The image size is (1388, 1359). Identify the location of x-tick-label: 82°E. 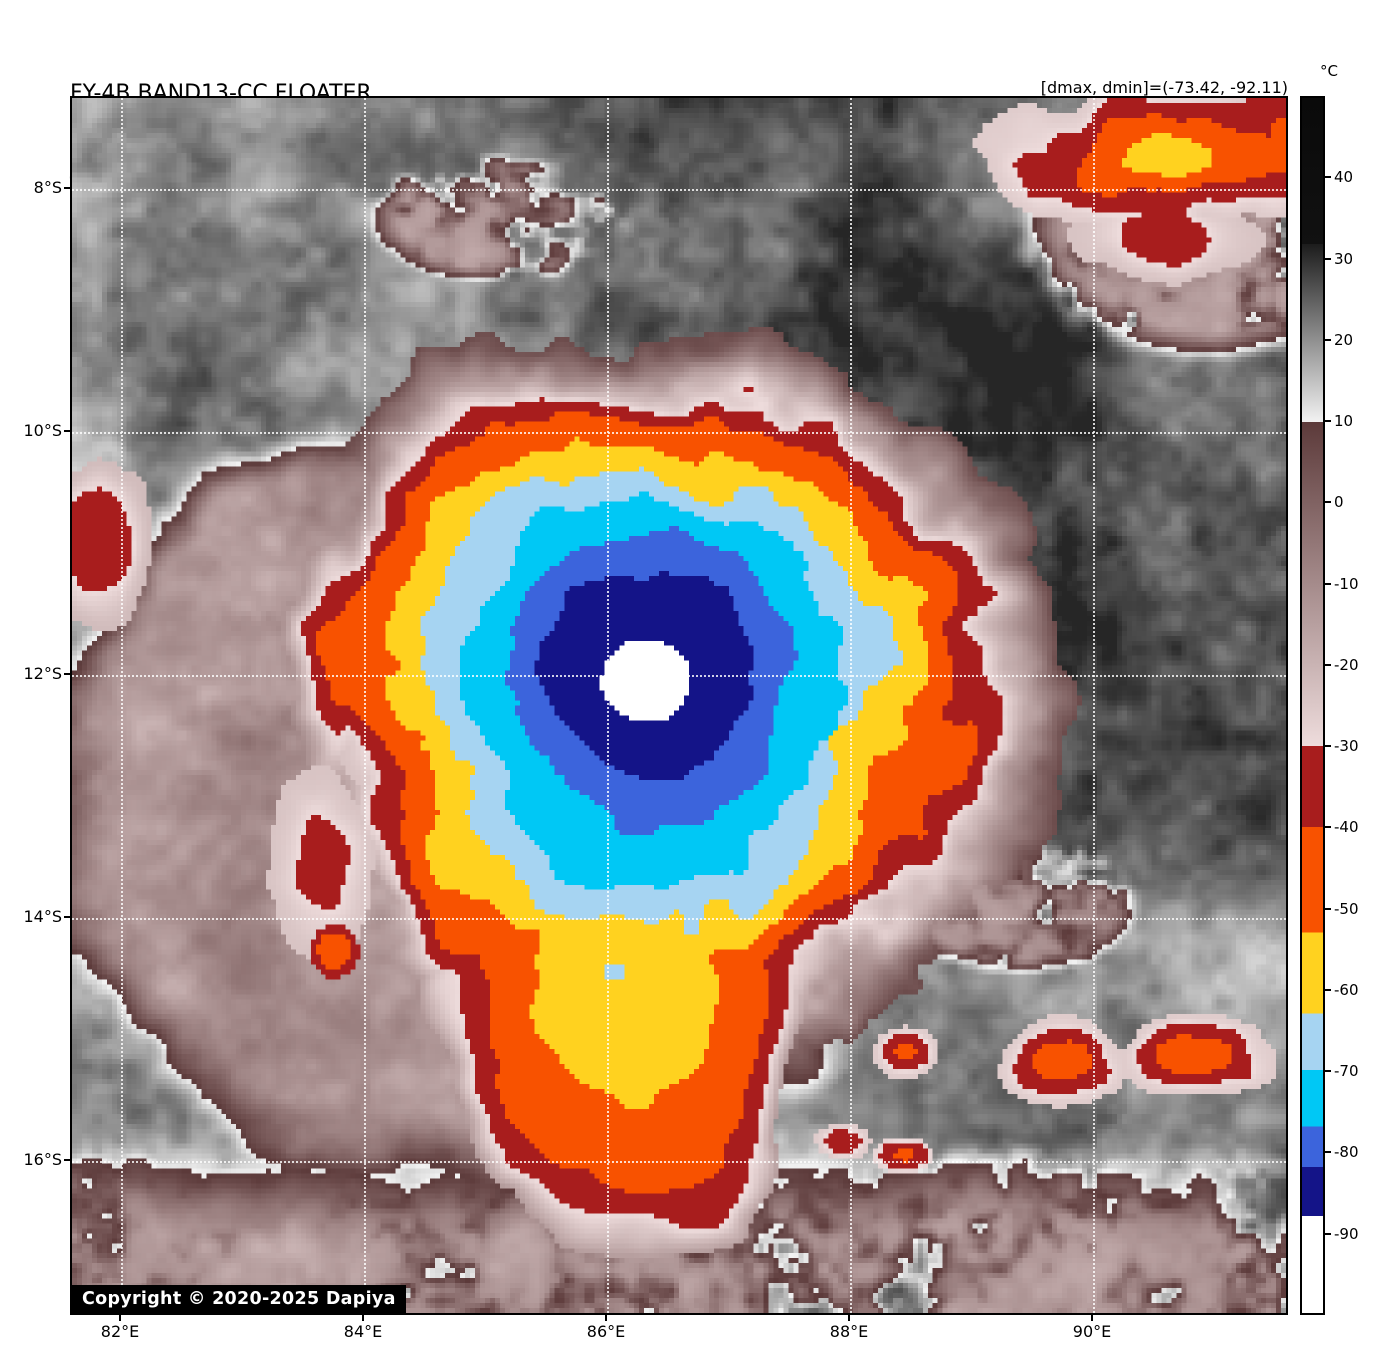
(120, 1331).